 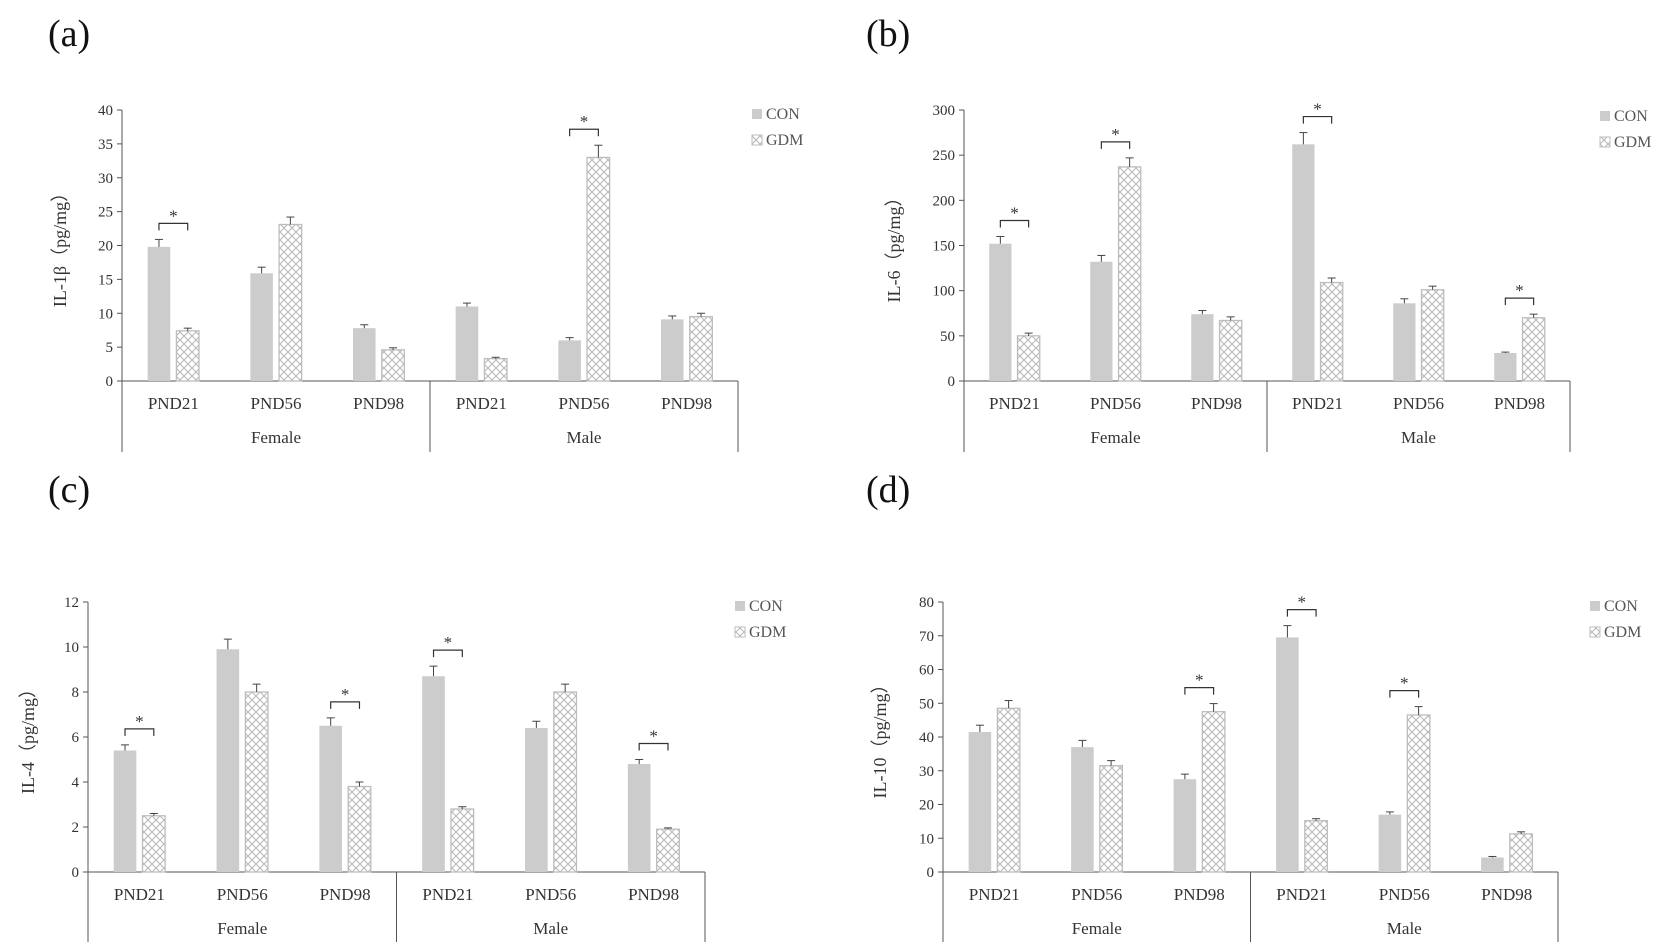 I want to click on legend-label-gdm: GDM, so click(x=784, y=140).